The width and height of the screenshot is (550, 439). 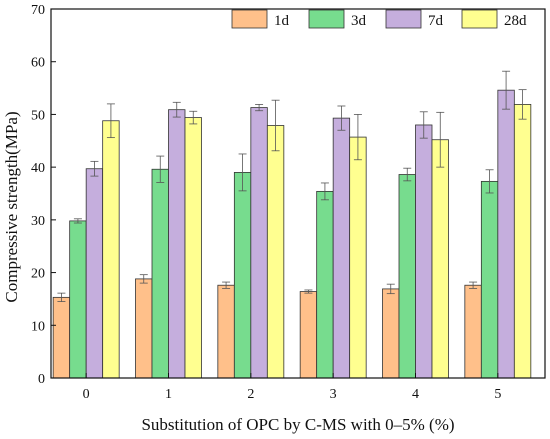 What do you see at coordinates (38, 326) in the screenshot?
I see `y-tick-label-10: 10` at bounding box center [38, 326].